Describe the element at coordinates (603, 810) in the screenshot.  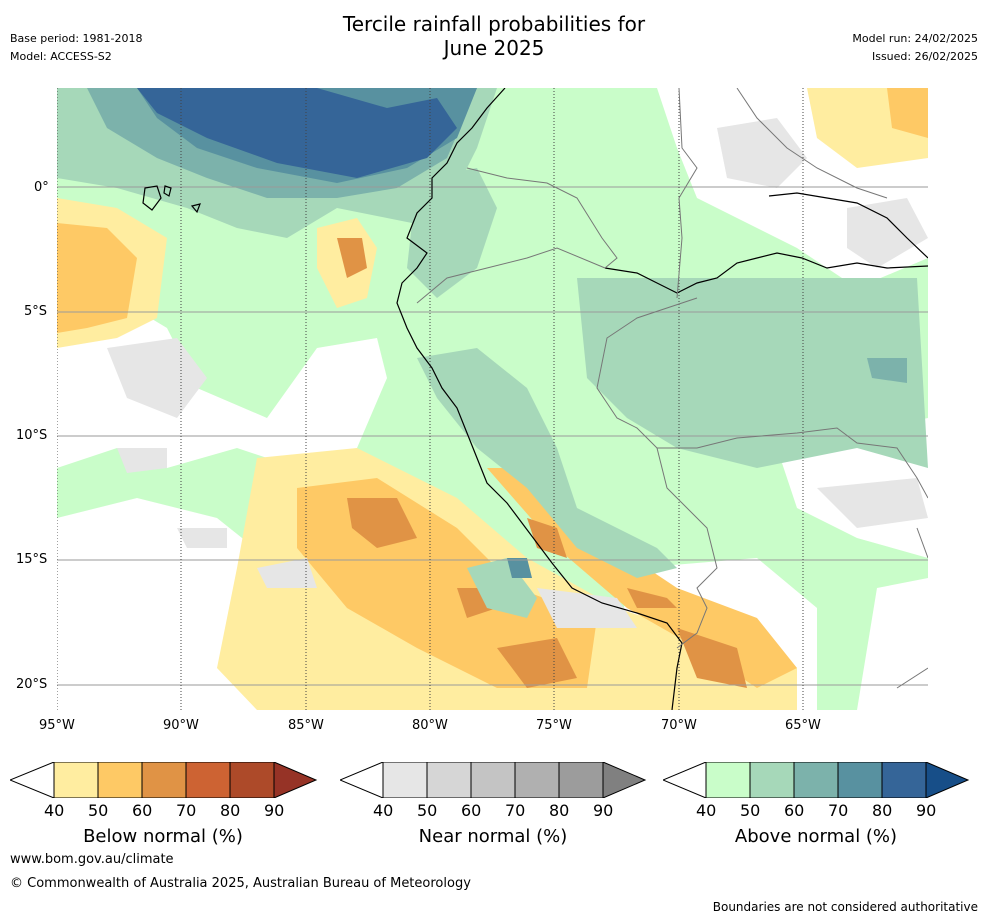
I see `cb-near-tick-90: 90` at that location.